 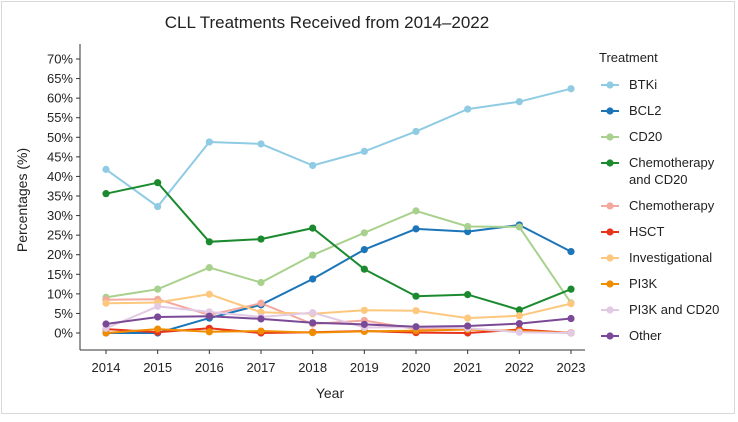 What do you see at coordinates (364, 367) in the screenshot?
I see `x-tick-label: 2019` at bounding box center [364, 367].